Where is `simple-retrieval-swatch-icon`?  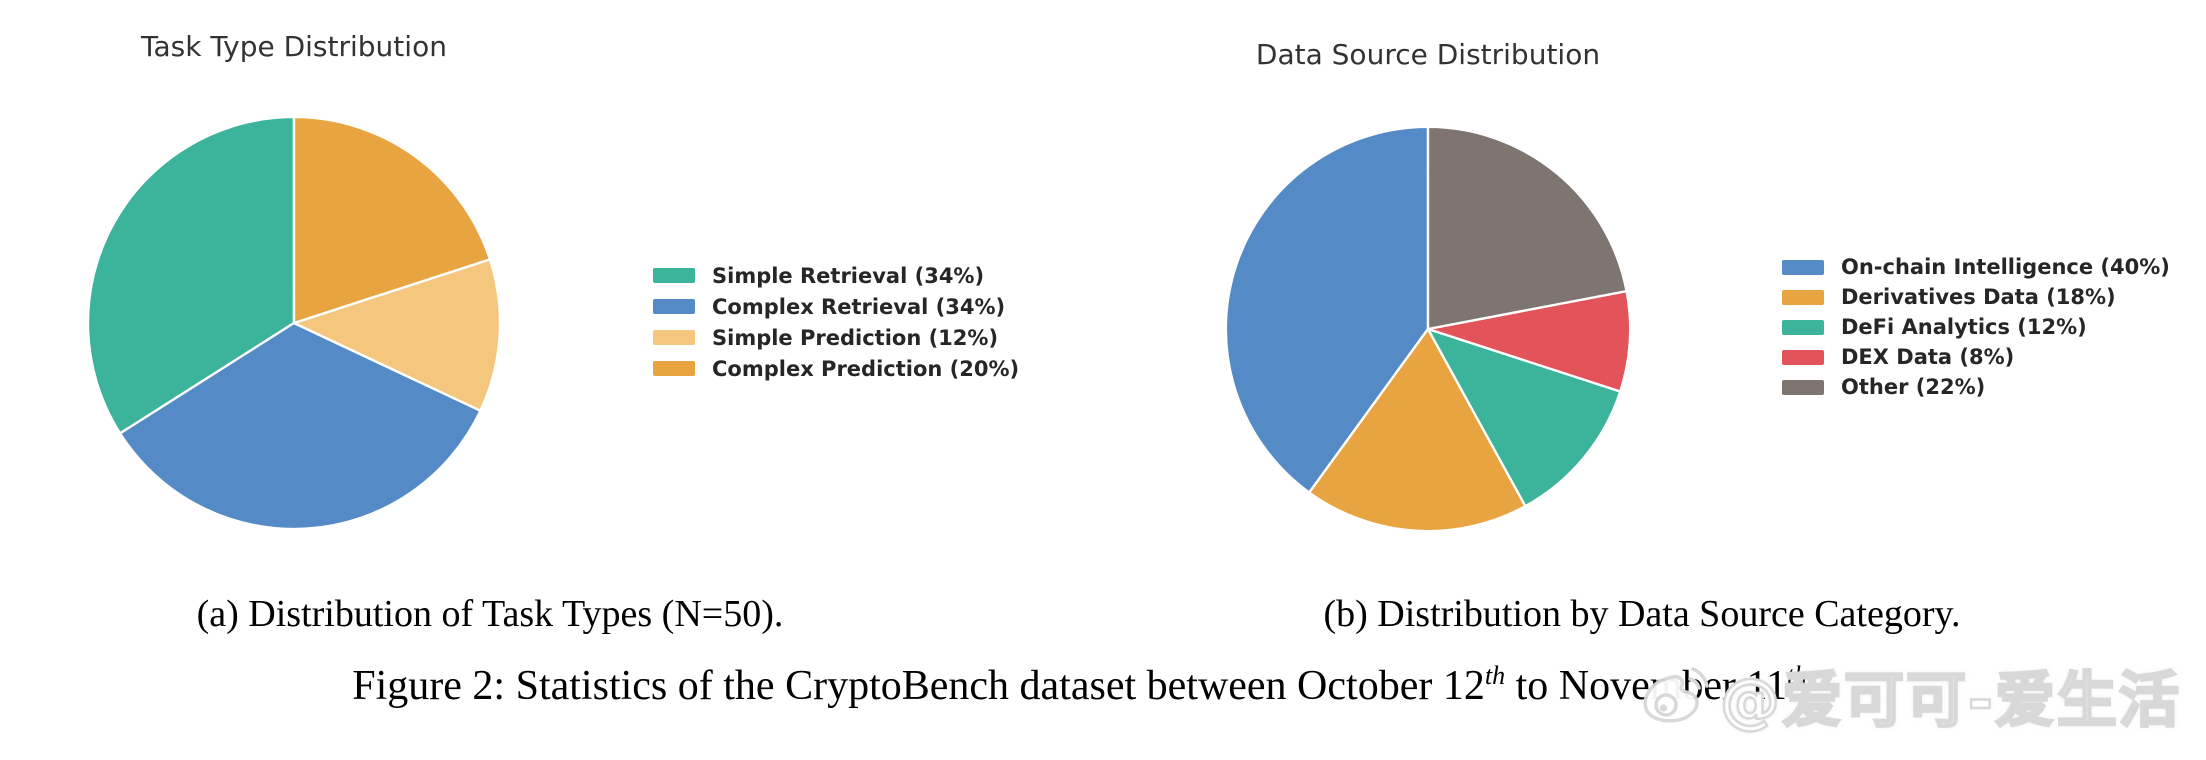
simple-retrieval-swatch-icon is located at coordinates (674, 275).